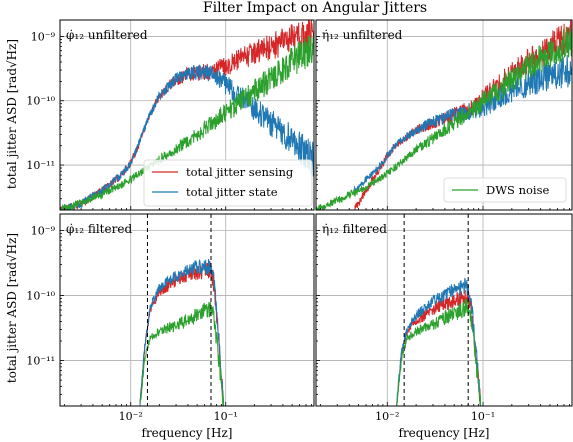  What do you see at coordinates (107, 35) in the screenshot?
I see `panel-label: φ̇₁₂ unfiltered` at bounding box center [107, 35].